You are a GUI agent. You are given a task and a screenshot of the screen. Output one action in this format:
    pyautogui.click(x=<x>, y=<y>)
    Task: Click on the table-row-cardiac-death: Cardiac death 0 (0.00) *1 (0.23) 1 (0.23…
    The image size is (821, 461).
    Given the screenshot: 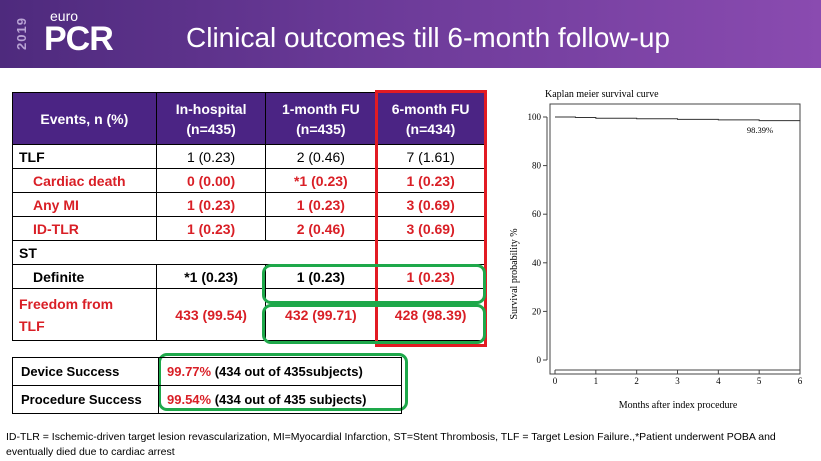 What is the action you would take?
    pyautogui.click(x=249, y=180)
    